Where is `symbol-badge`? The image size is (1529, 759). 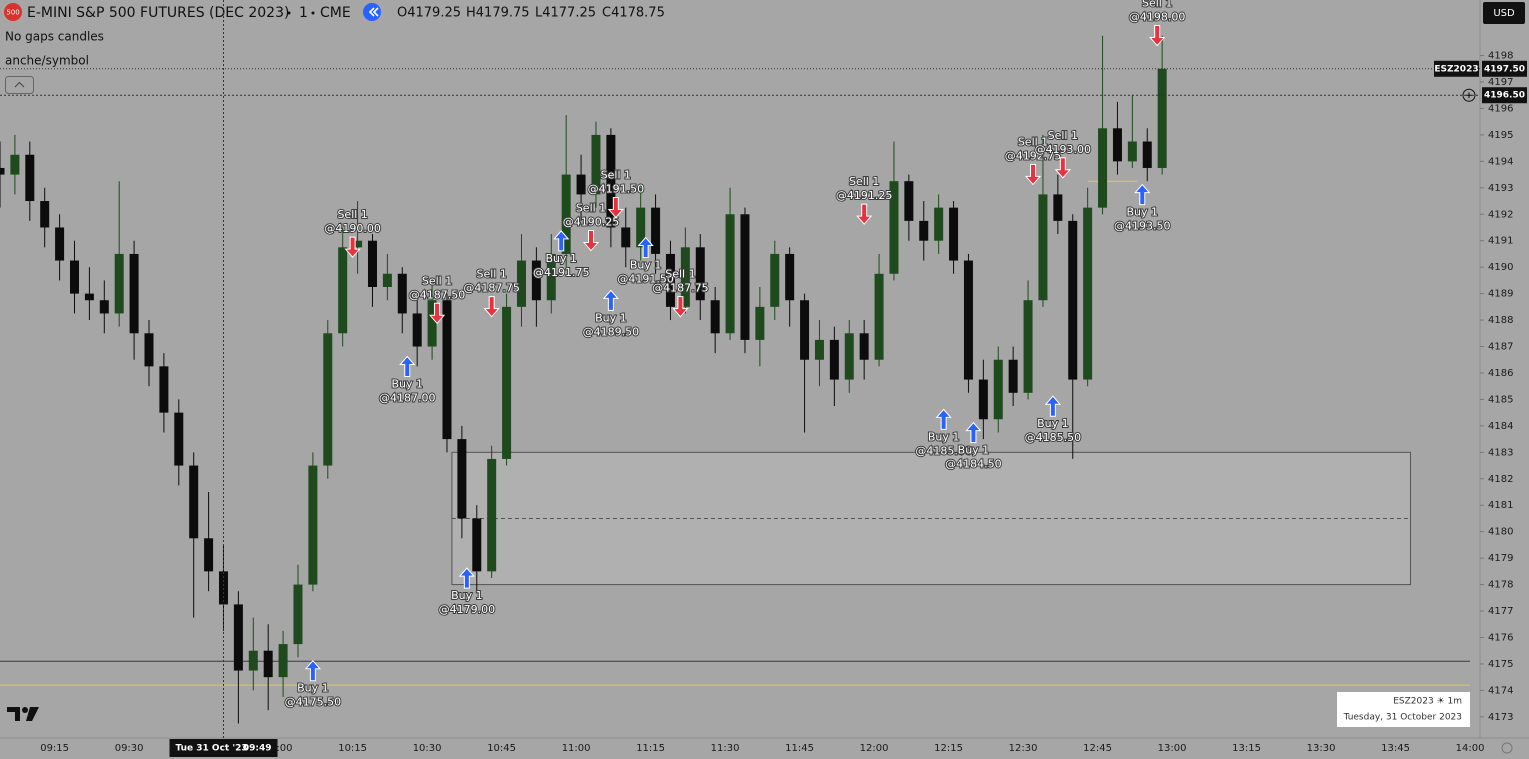
symbol-badge is located at coordinates (13, 12).